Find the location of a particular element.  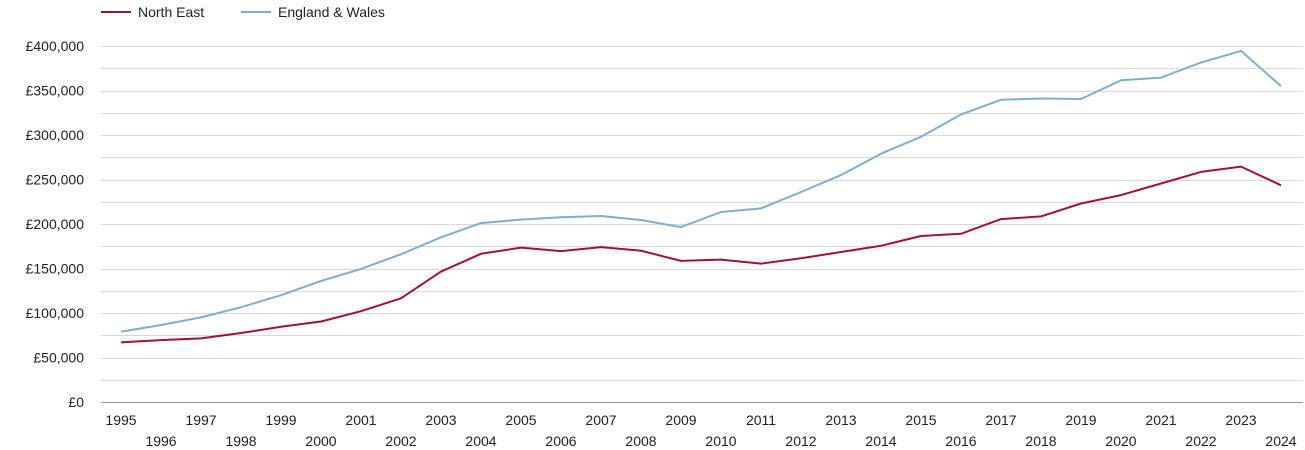

x-tick-label: 2004 is located at coordinates (480, 441).